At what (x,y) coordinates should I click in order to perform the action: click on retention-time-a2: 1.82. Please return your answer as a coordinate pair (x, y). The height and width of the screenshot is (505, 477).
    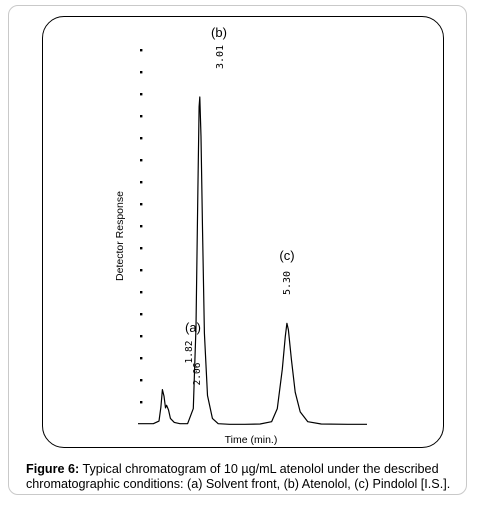
    Looking at the image, I should click on (189, 352).